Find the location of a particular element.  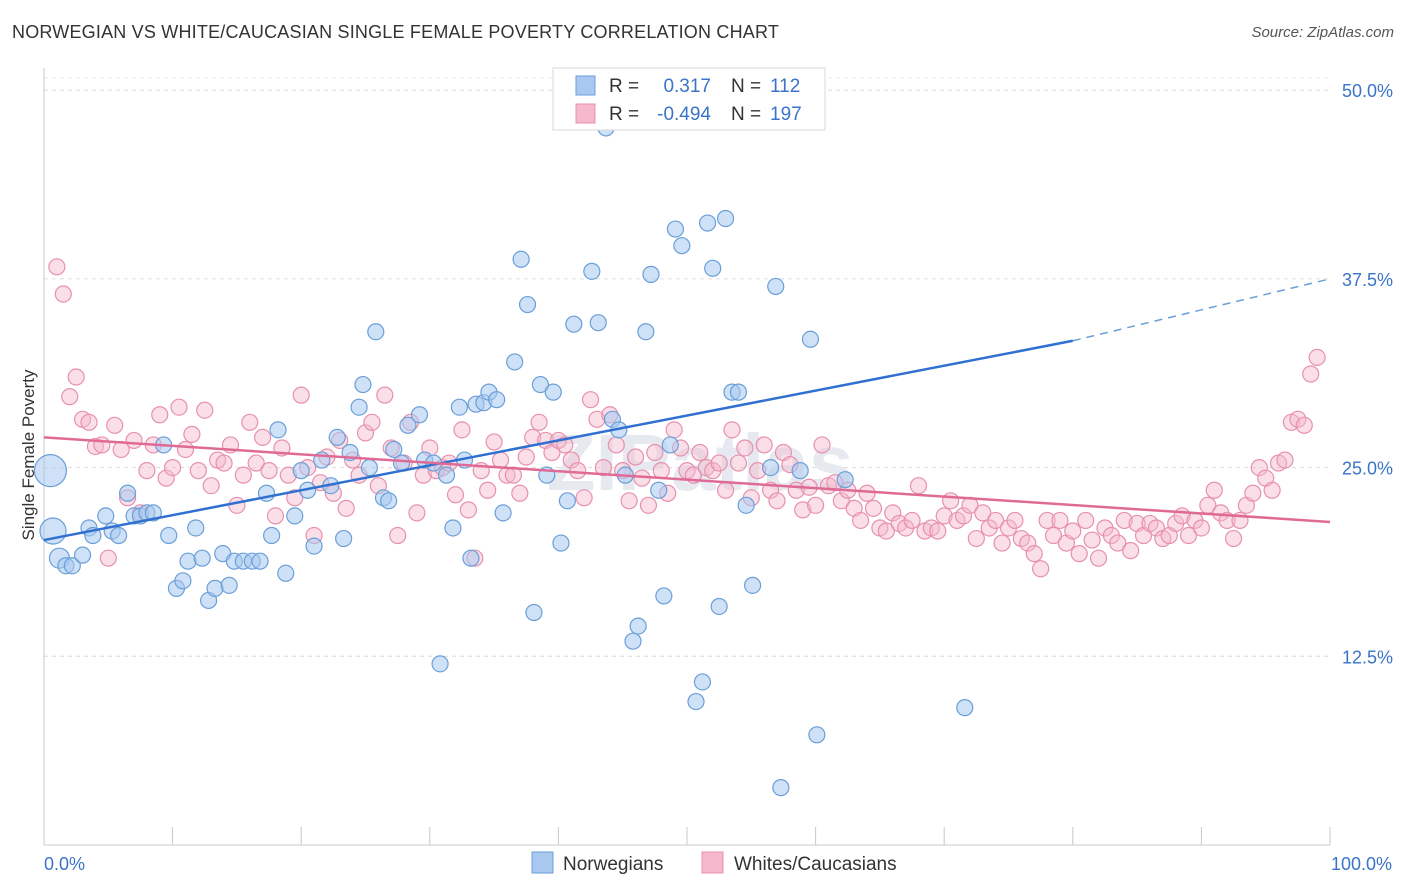

legend-label-whites-caucasians: Whites/Caucasians is located at coordinates (815, 864).